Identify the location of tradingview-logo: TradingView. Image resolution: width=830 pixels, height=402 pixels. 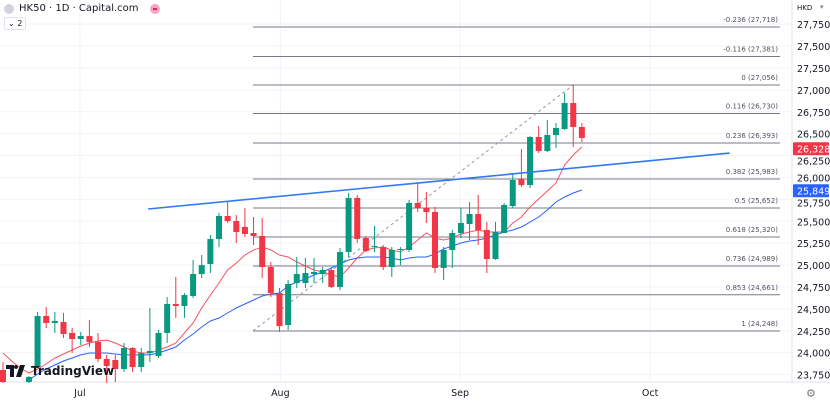
(60, 371).